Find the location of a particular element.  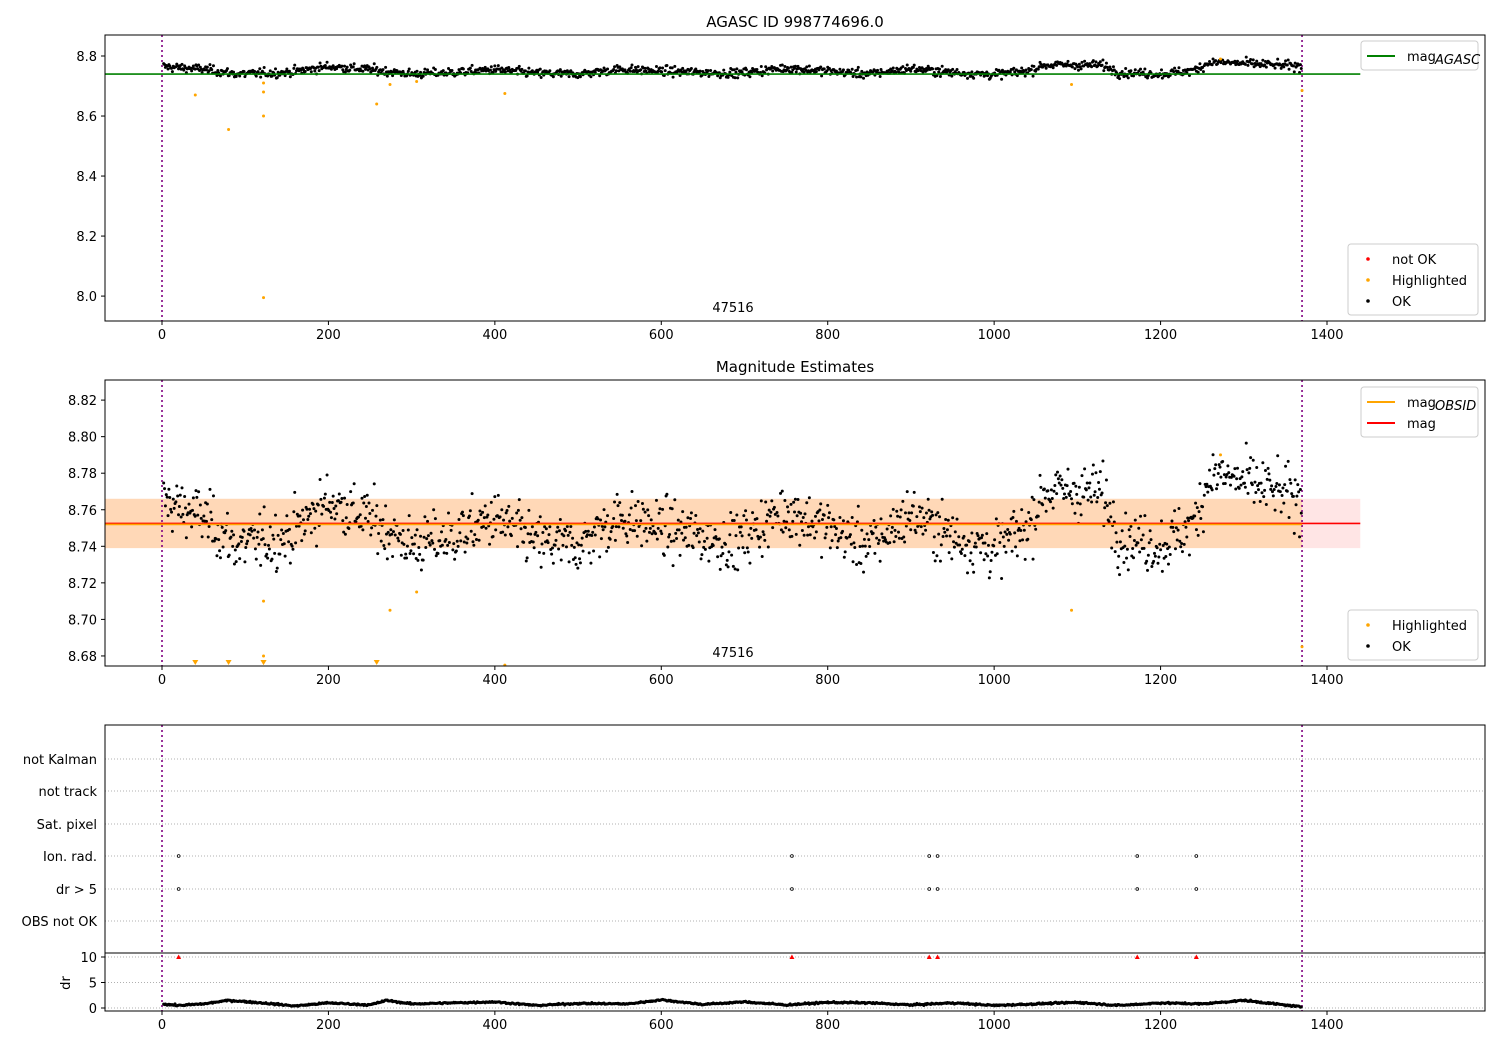

highlighted-offscale-marker is located at coordinates (263, 662).